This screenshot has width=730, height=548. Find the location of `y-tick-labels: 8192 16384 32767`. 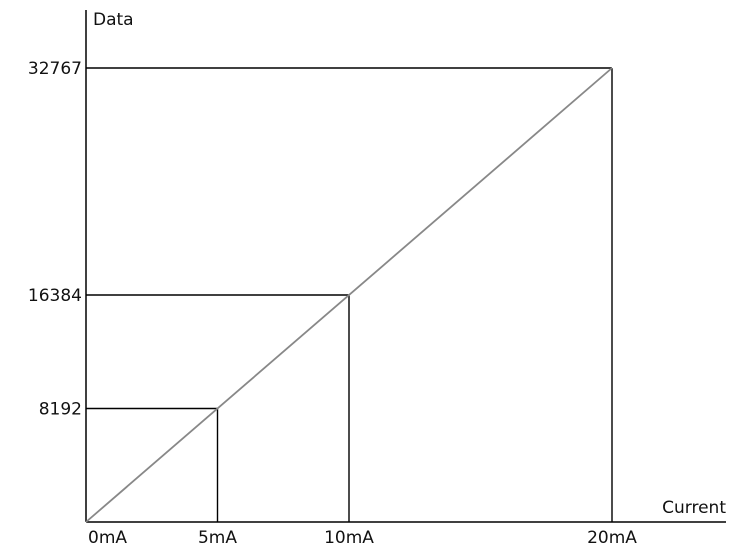

y-tick-labels: 8192 16384 32767 is located at coordinates (55, 239).